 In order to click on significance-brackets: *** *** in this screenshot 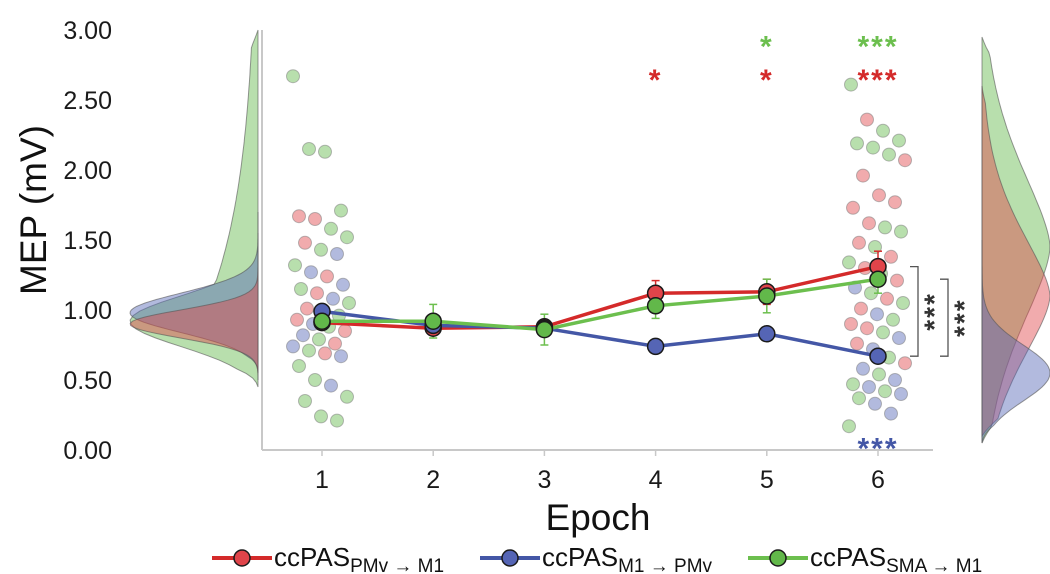, I will do `click(944, 311)`.